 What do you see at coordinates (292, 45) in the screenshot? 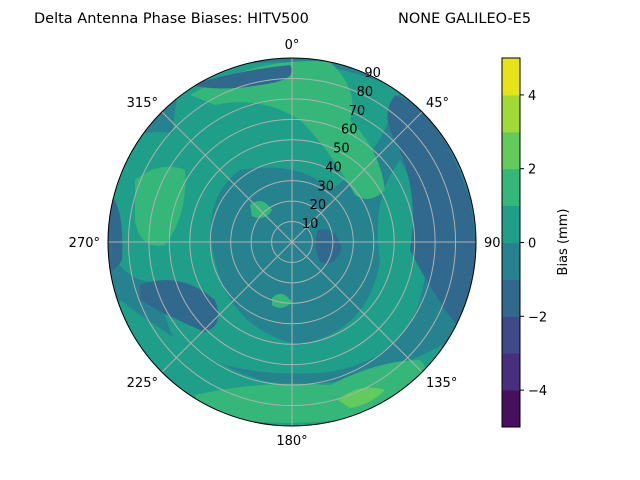
I see `angular-tick-label: 0°` at bounding box center [292, 45].